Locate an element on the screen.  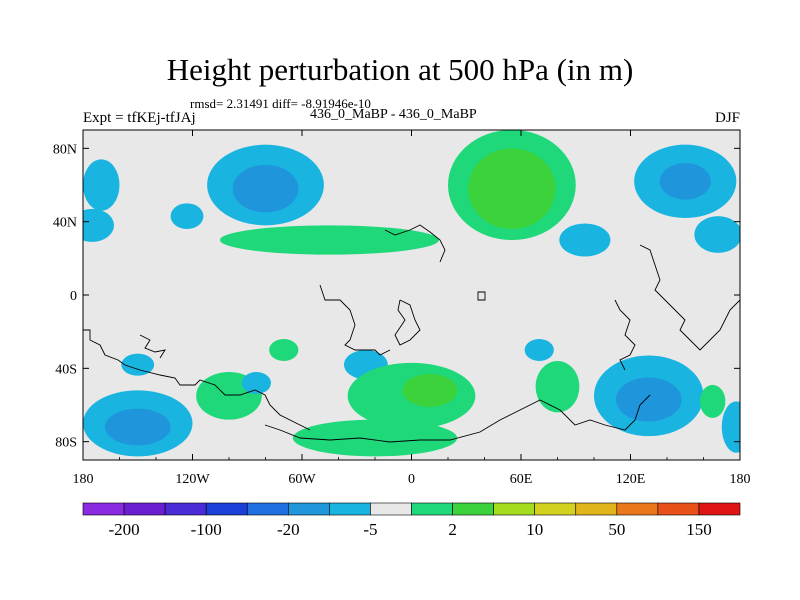
coastline-asia is located at coordinates (689, 297).